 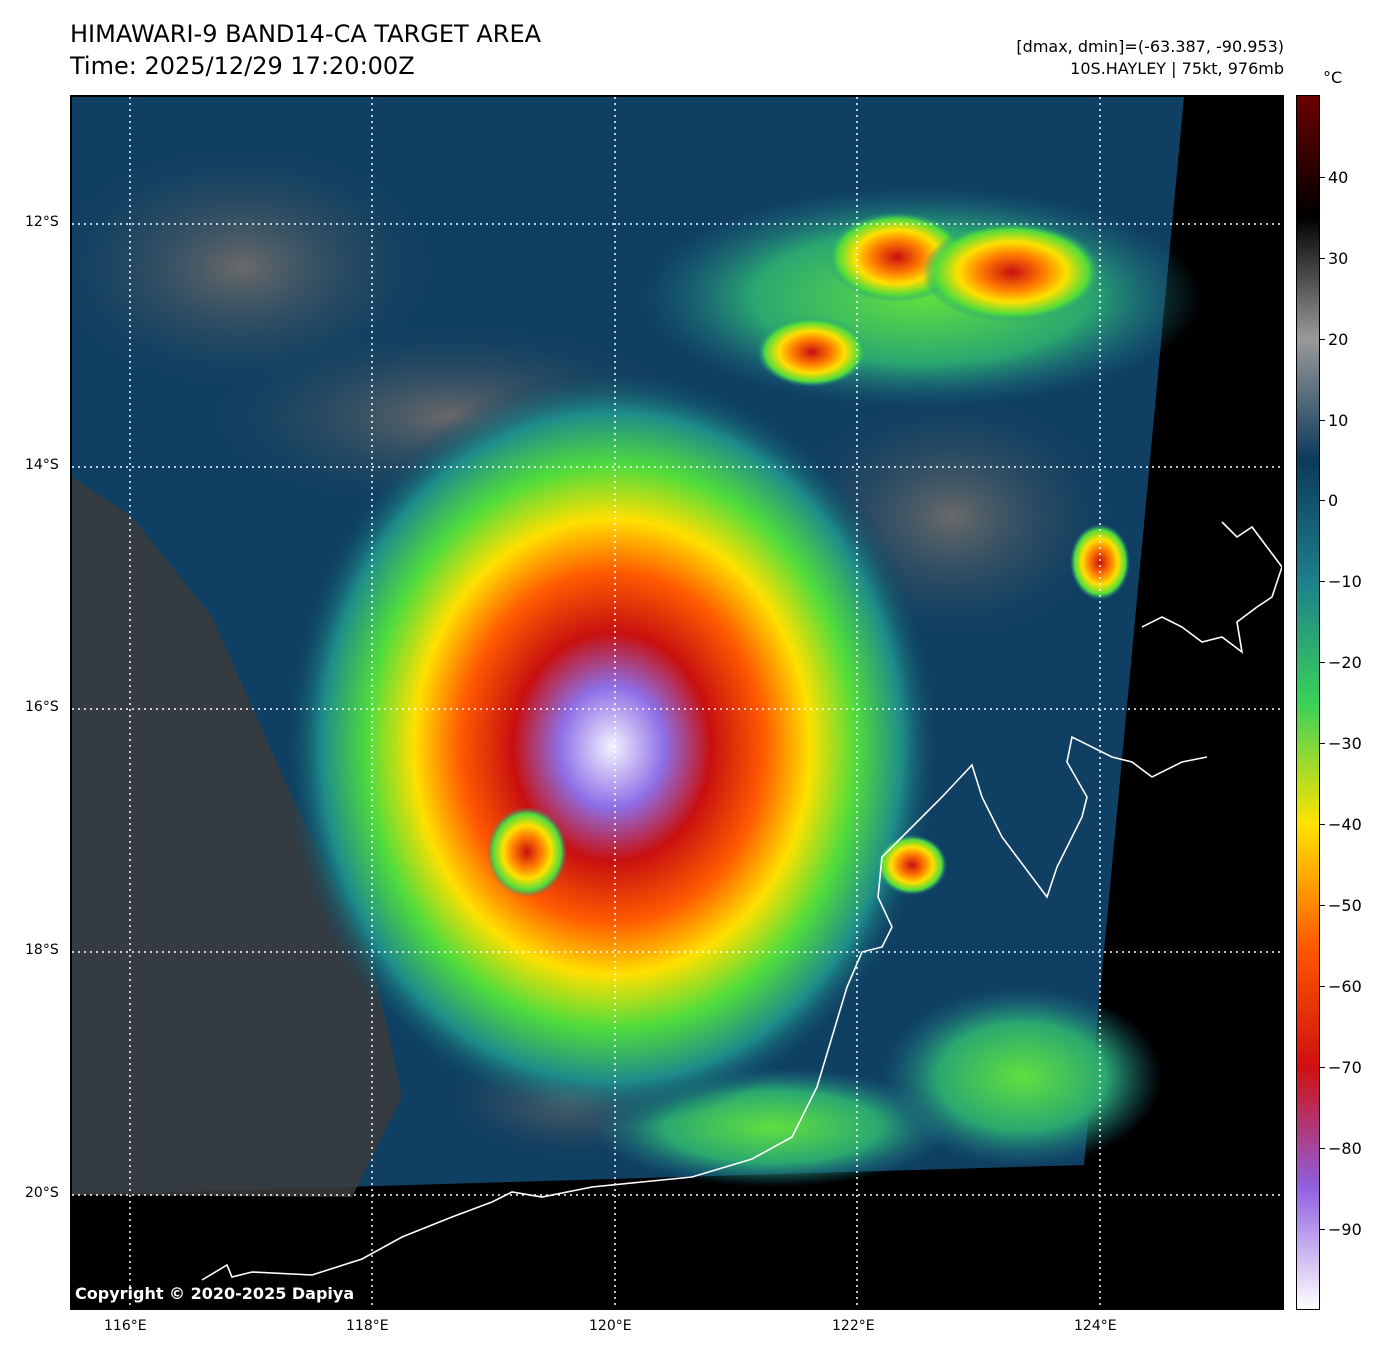 I want to click on colorbar-label: −20, so click(x=1345, y=662).